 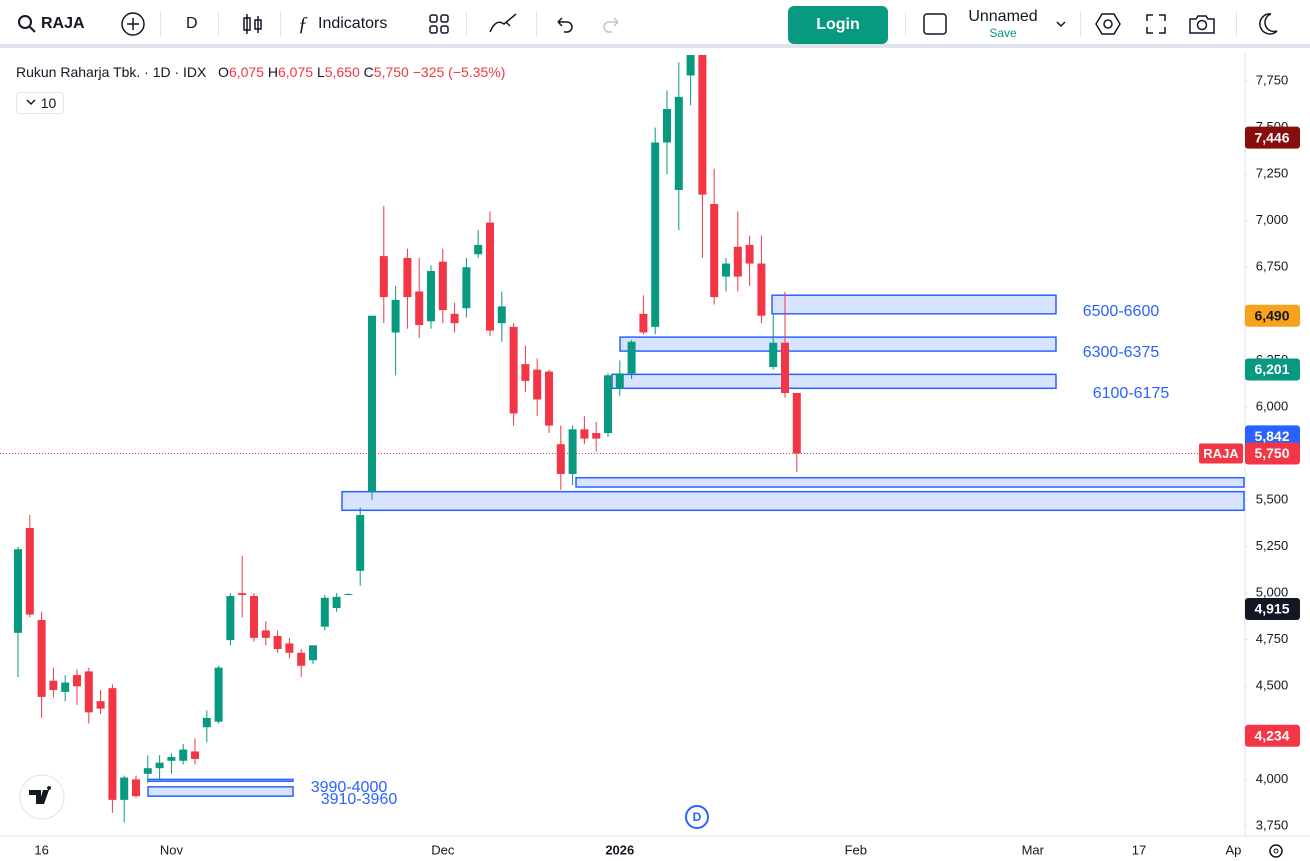 I want to click on camera-icon, so click(x=1202, y=24).